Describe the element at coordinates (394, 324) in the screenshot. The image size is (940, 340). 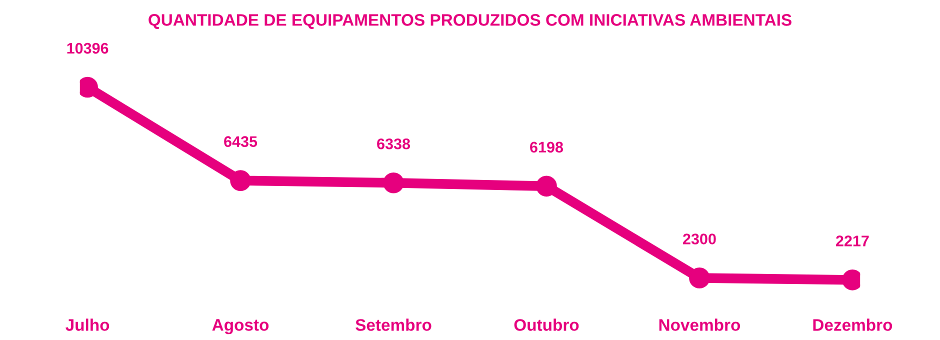
I see `x-tick-label: Setembro` at that location.